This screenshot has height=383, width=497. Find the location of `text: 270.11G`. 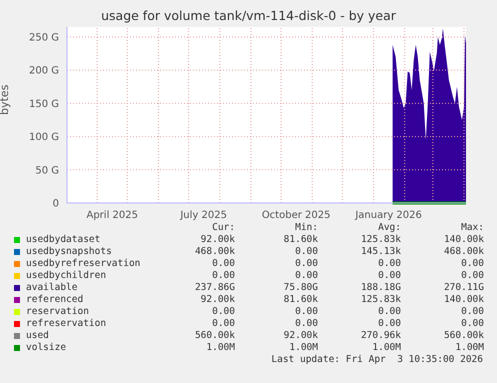

text: 270.11G is located at coordinates (464, 288).